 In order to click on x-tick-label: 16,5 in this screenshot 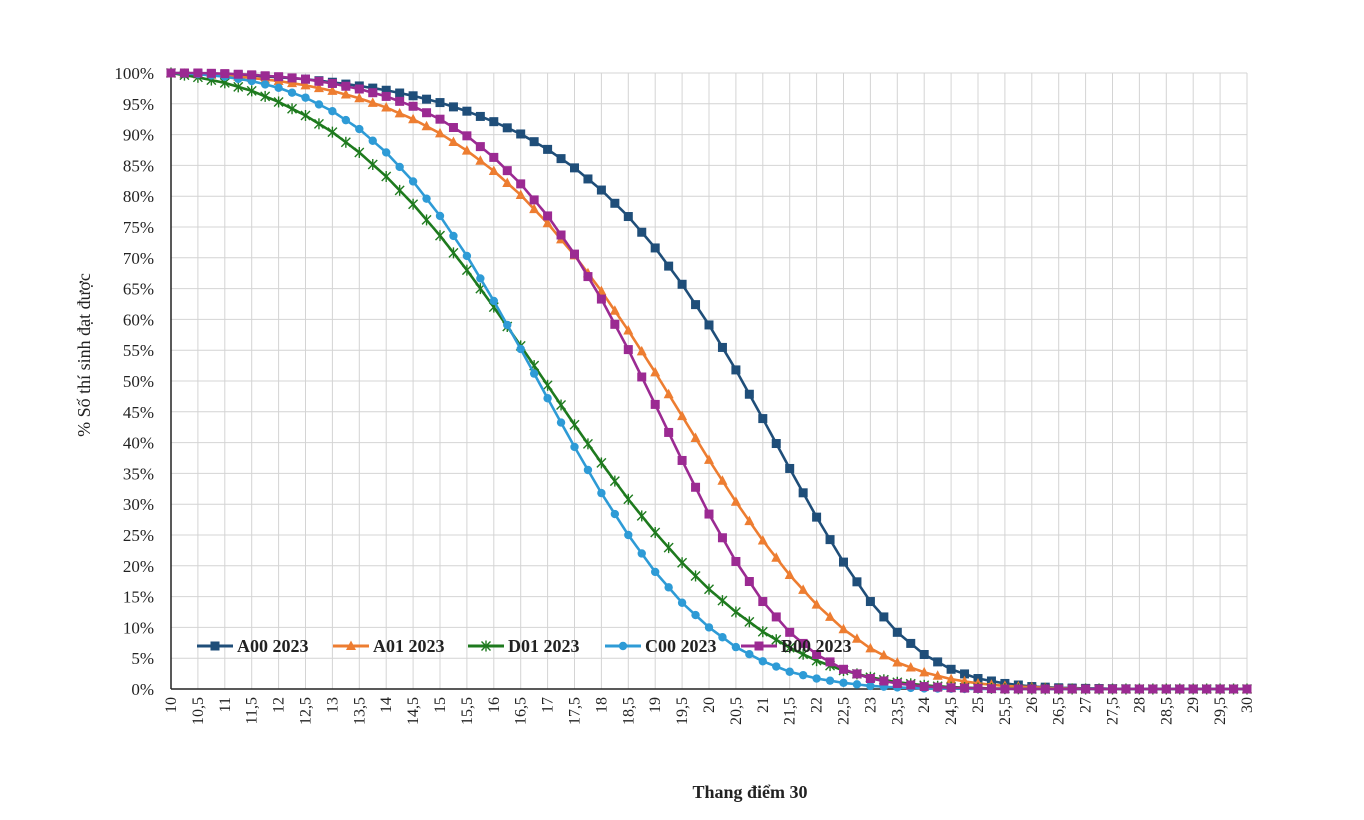, I will do `click(521, 711)`.